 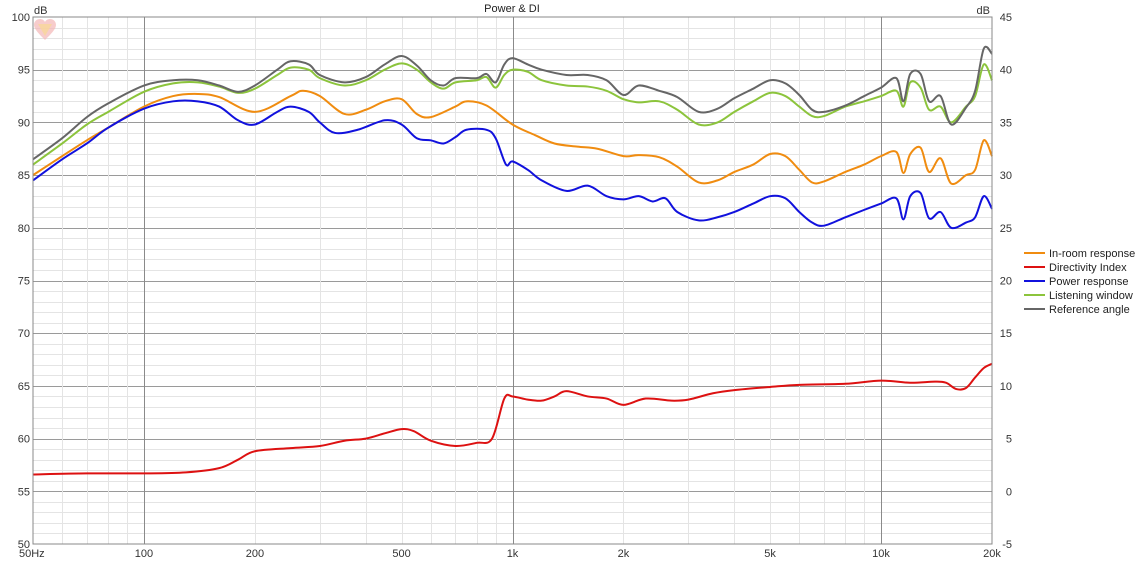 I want to click on x-tick-label: 2k, so click(x=624, y=554).